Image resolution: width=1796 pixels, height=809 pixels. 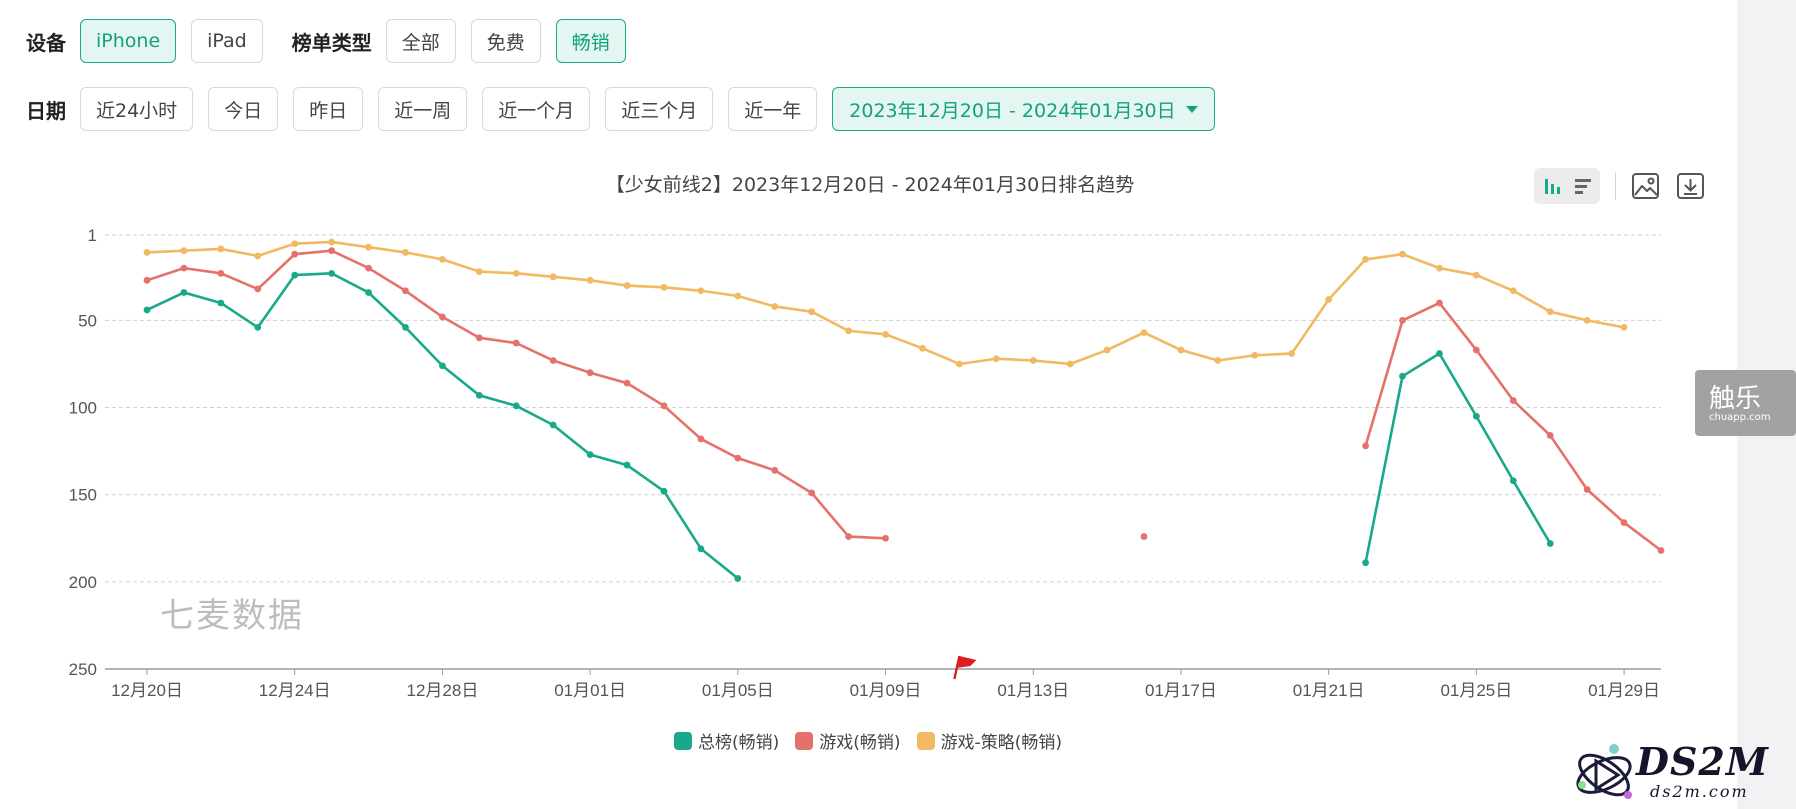 What do you see at coordinates (420, 41) in the screenshot?
I see `list-type-all-button: 全部` at bounding box center [420, 41].